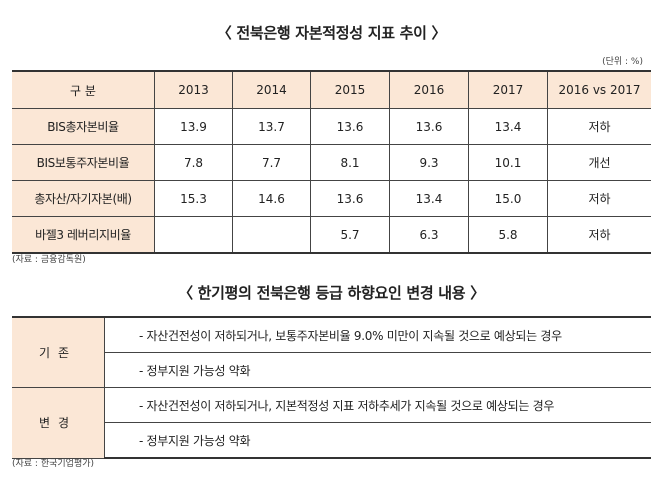  What do you see at coordinates (271, 162) in the screenshot?
I see `cell-value: 7.7` at bounding box center [271, 162].